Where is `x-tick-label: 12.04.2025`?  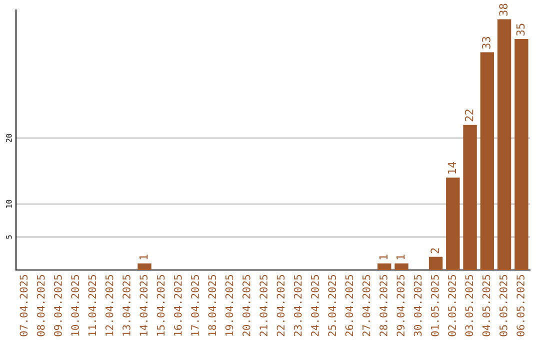
x-tick-label: 12.04.2025 is located at coordinates (109, 305).